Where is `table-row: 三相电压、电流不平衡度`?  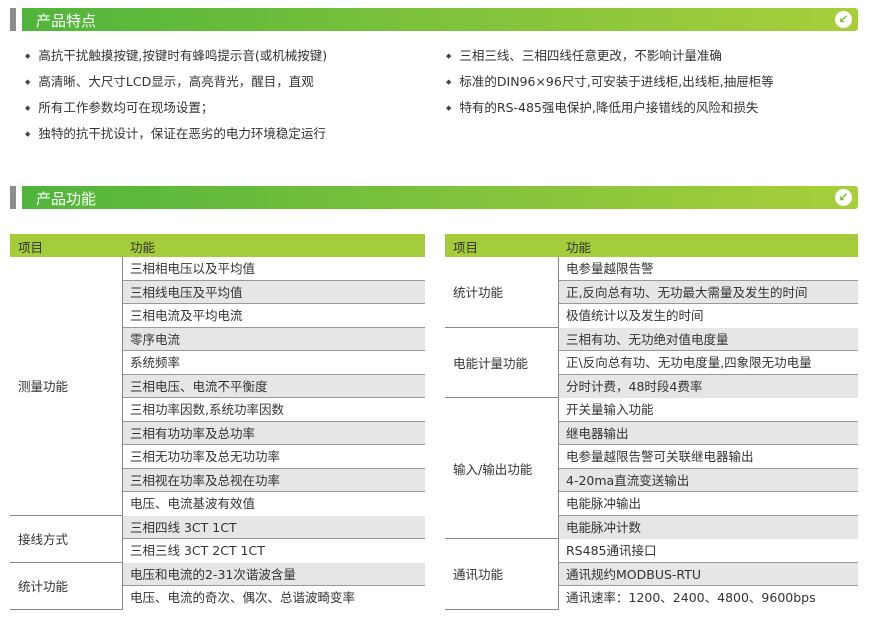 table-row: 三相电压、电流不平衡度 is located at coordinates (273, 386).